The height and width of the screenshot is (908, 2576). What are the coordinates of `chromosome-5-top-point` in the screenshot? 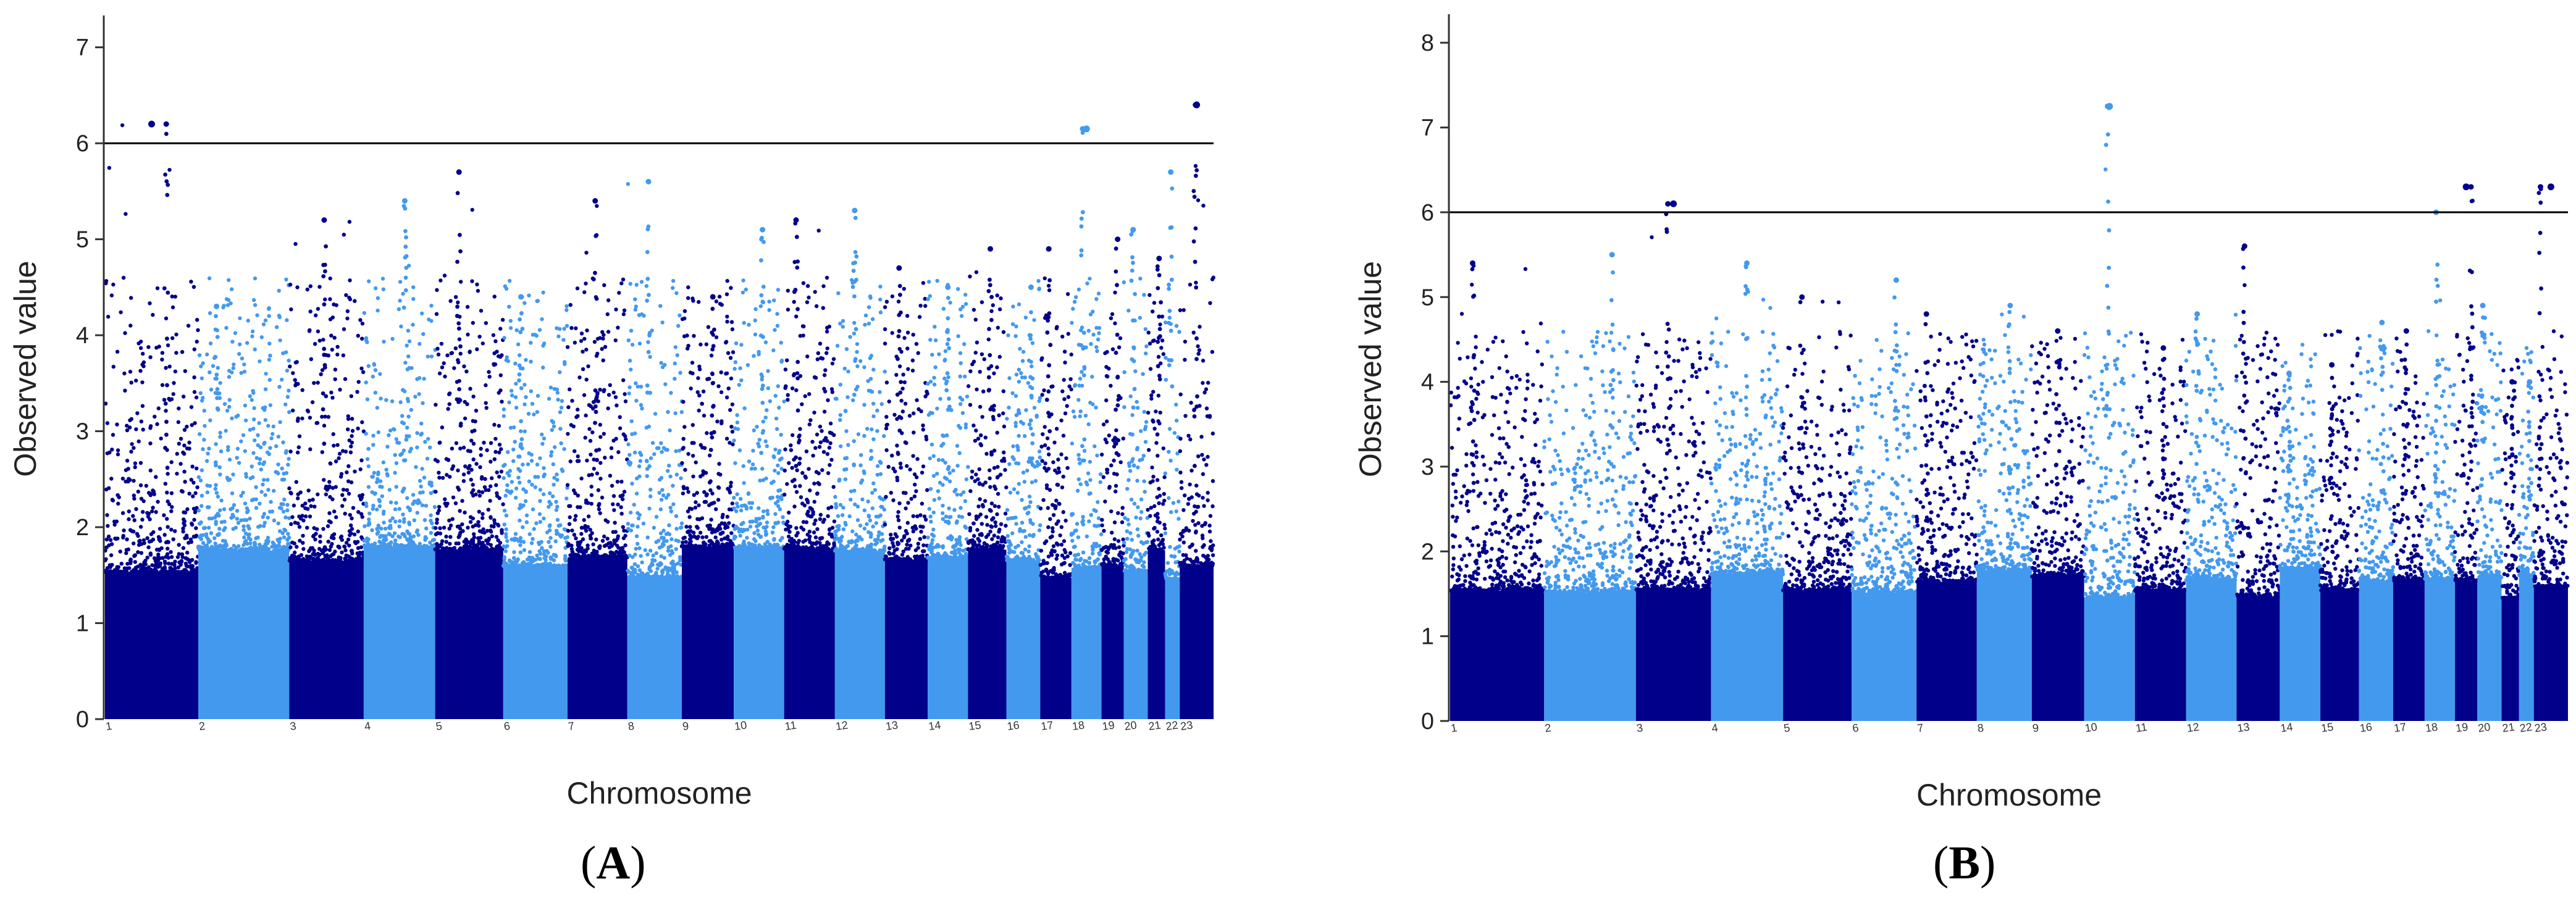 It's located at (459, 172).